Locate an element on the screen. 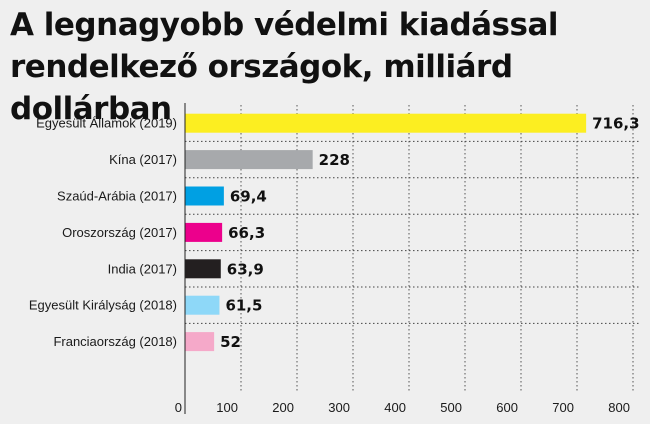  category-label: Egyesült Királyság (2018) is located at coordinates (103, 305).